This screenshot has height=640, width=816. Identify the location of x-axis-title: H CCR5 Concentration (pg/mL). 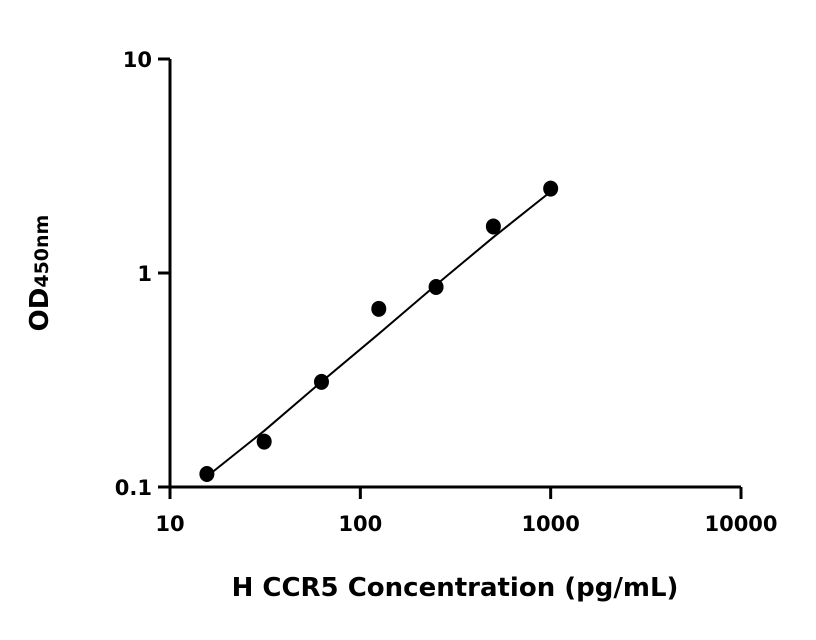
(455, 588).